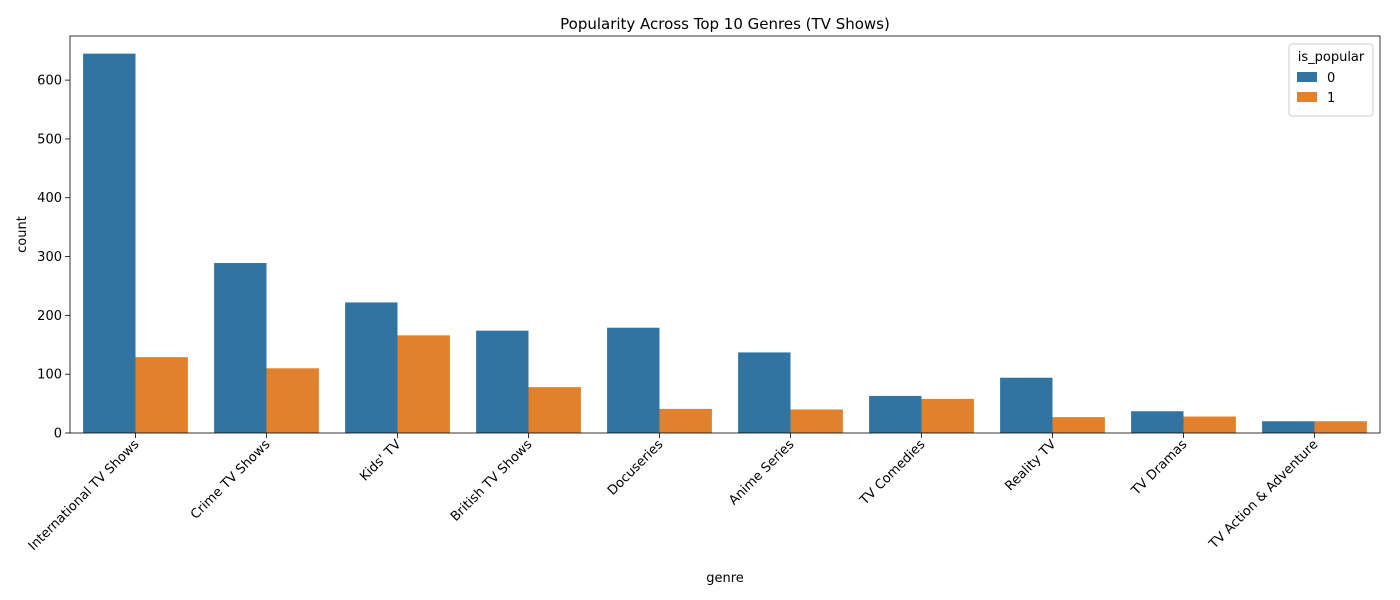 The width and height of the screenshot is (1400, 600). What do you see at coordinates (49, 139) in the screenshot?
I see `y-tick-label: 500` at bounding box center [49, 139].